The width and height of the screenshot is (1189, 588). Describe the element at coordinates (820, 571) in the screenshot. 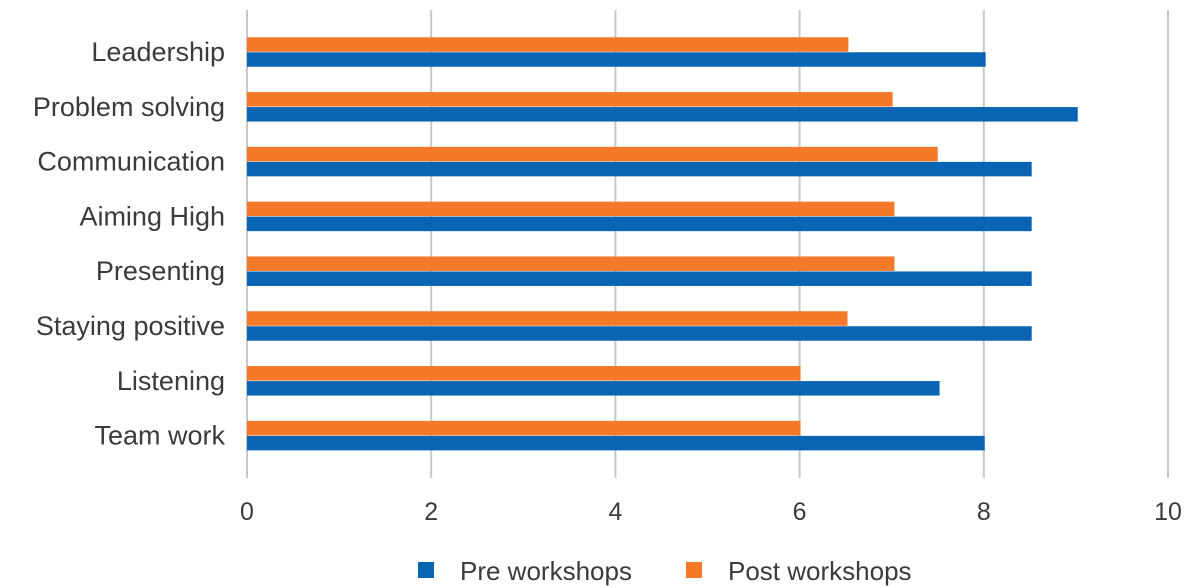

I see `legend-label: Post workshops` at that location.